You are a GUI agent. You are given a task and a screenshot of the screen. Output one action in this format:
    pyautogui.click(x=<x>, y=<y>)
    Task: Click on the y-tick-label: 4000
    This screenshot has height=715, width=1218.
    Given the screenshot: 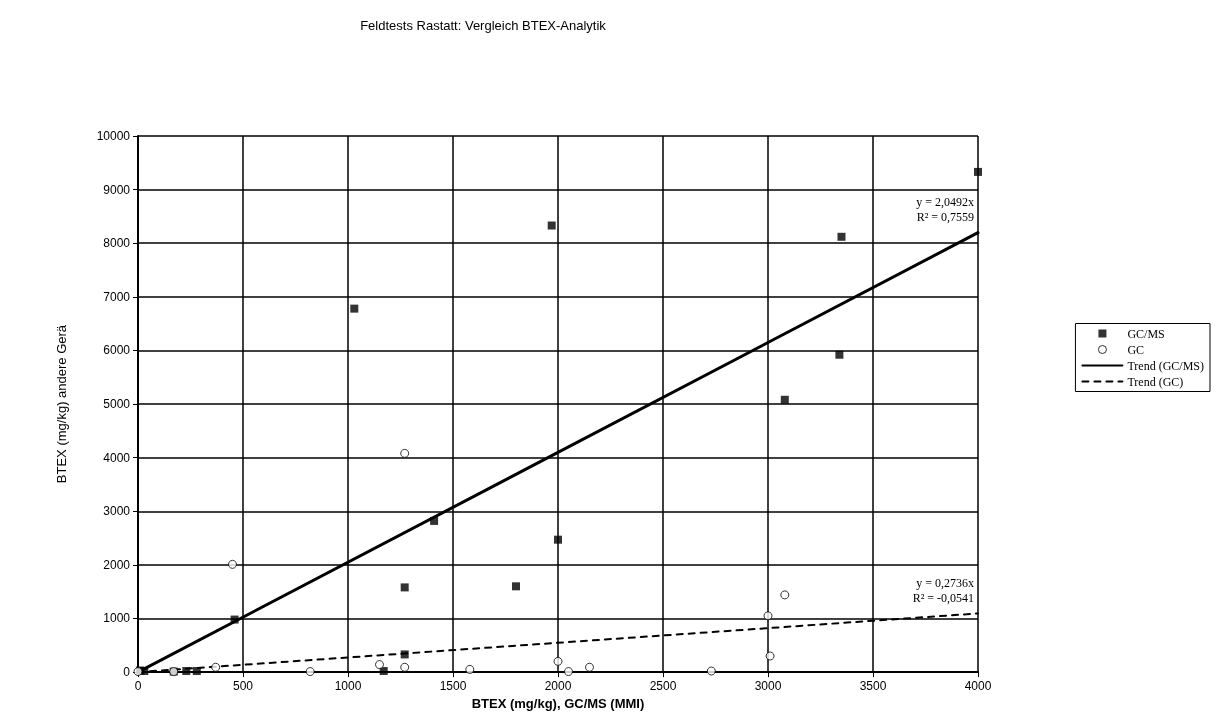 What is the action you would take?
    pyautogui.click(x=117, y=457)
    